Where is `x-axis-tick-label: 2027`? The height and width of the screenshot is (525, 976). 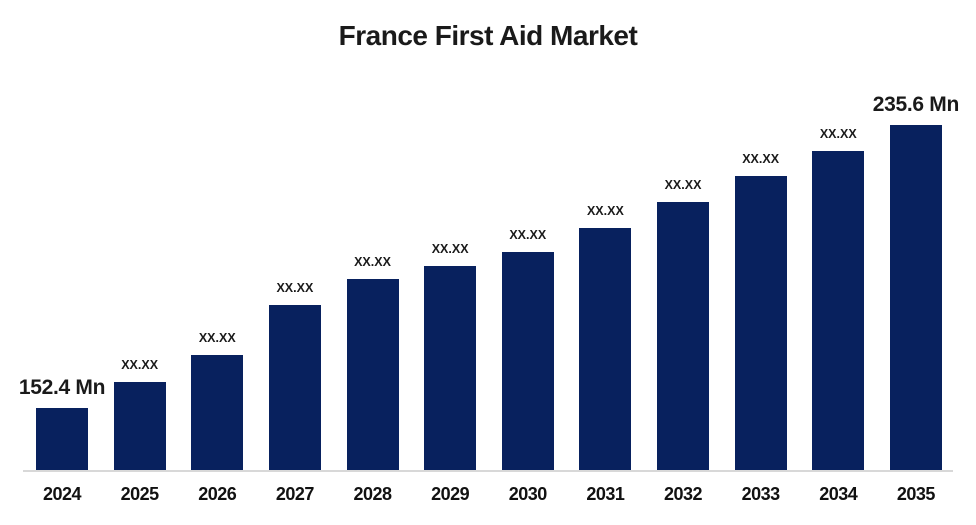
x-axis-tick-label: 2027 is located at coordinates (295, 494).